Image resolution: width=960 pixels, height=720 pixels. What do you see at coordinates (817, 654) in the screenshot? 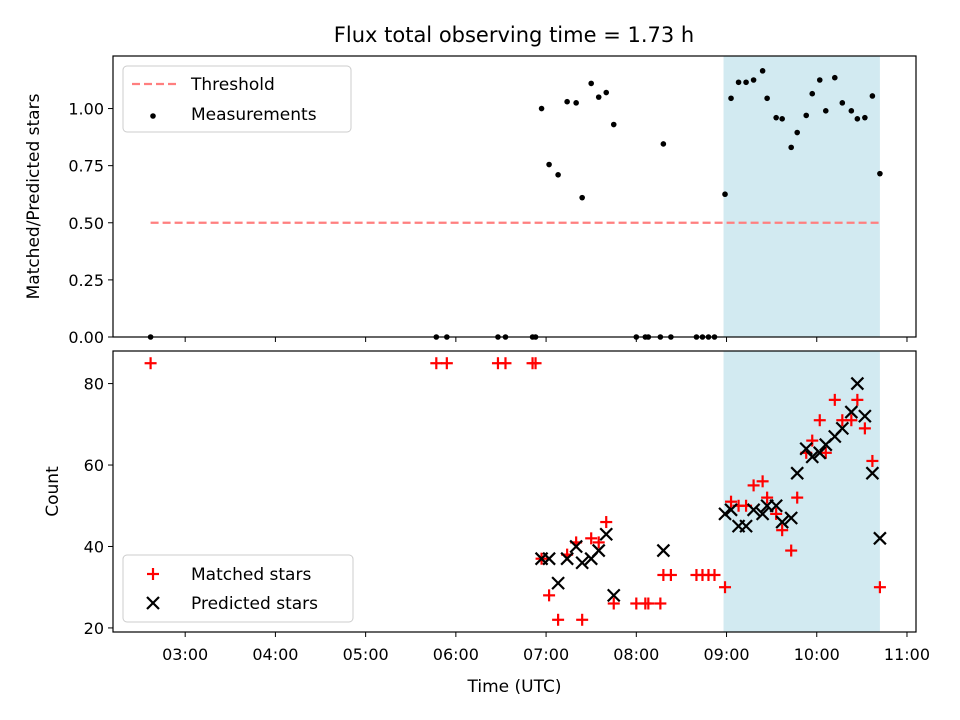
I see `x-tick-label: 10:00` at bounding box center [817, 654].